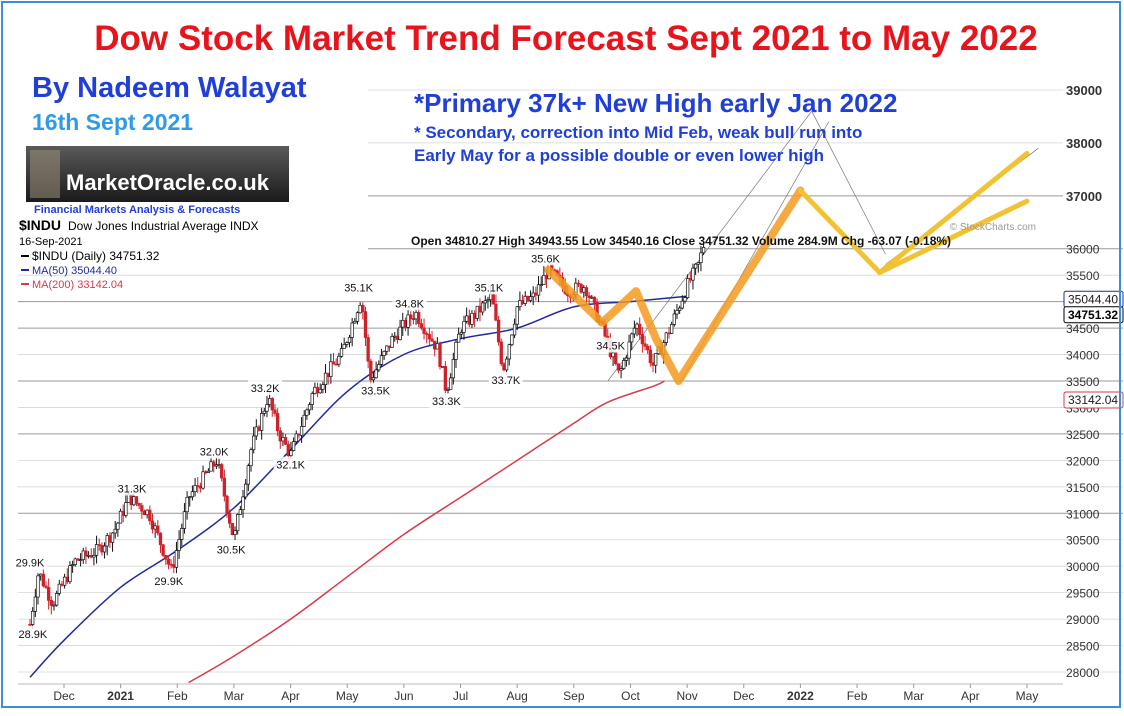  Describe the element at coordinates (1084, 143) in the screenshot. I see `y-tick-label: 38000` at that location.